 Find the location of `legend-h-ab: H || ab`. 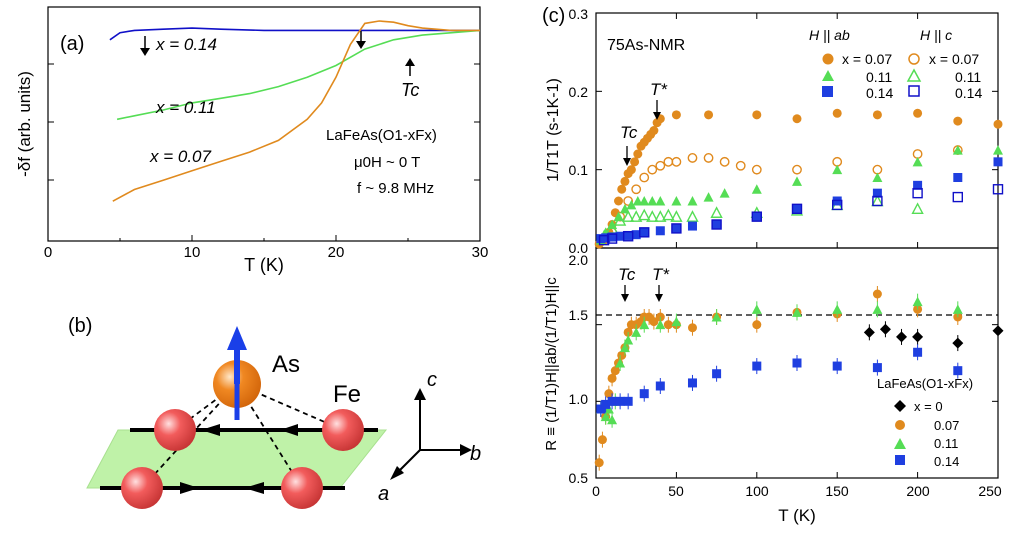

legend-h-ab: H || ab is located at coordinates (829, 35).